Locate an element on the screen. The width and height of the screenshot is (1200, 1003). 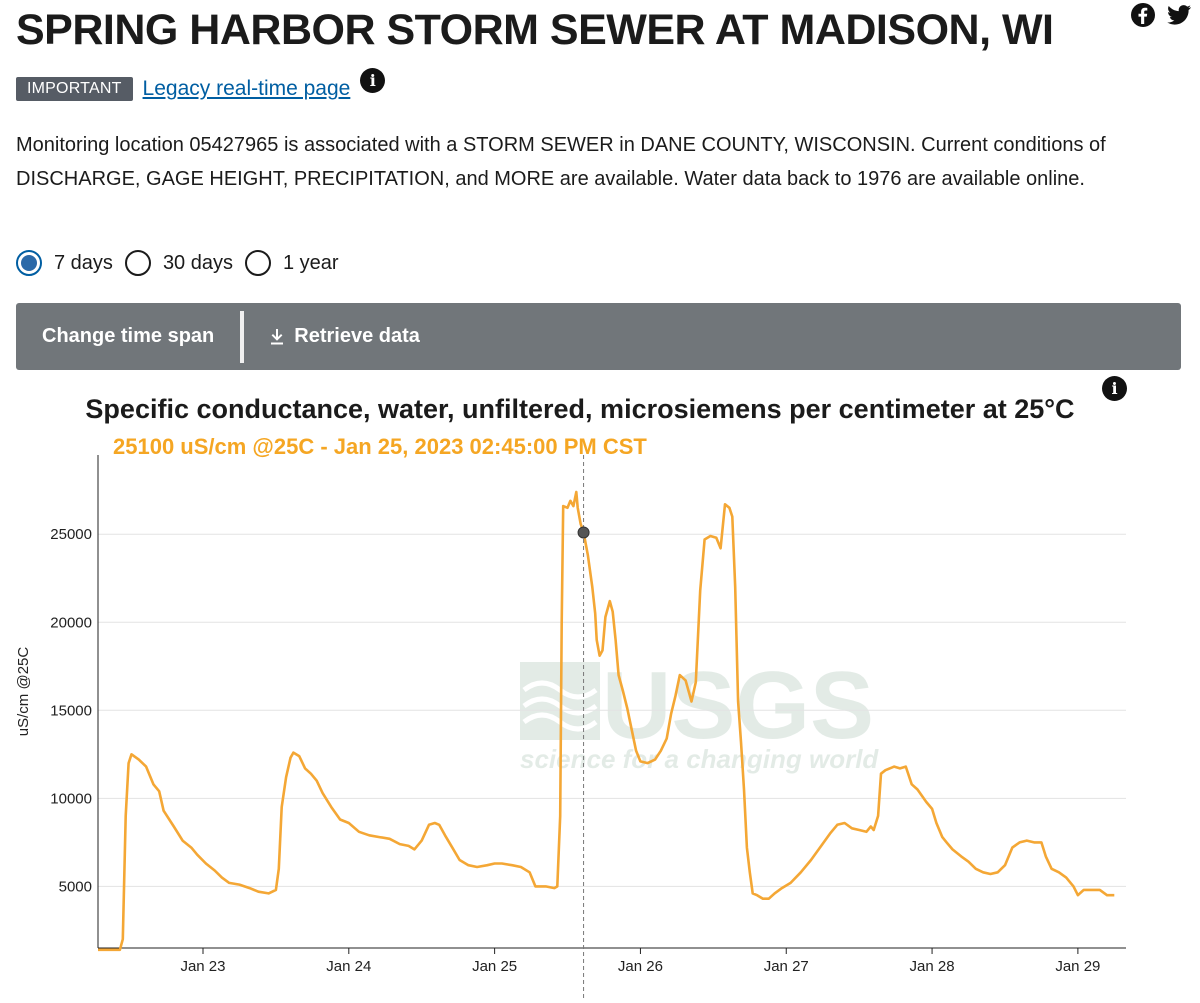
x-tick-label: Jan 24 is located at coordinates (348, 966).